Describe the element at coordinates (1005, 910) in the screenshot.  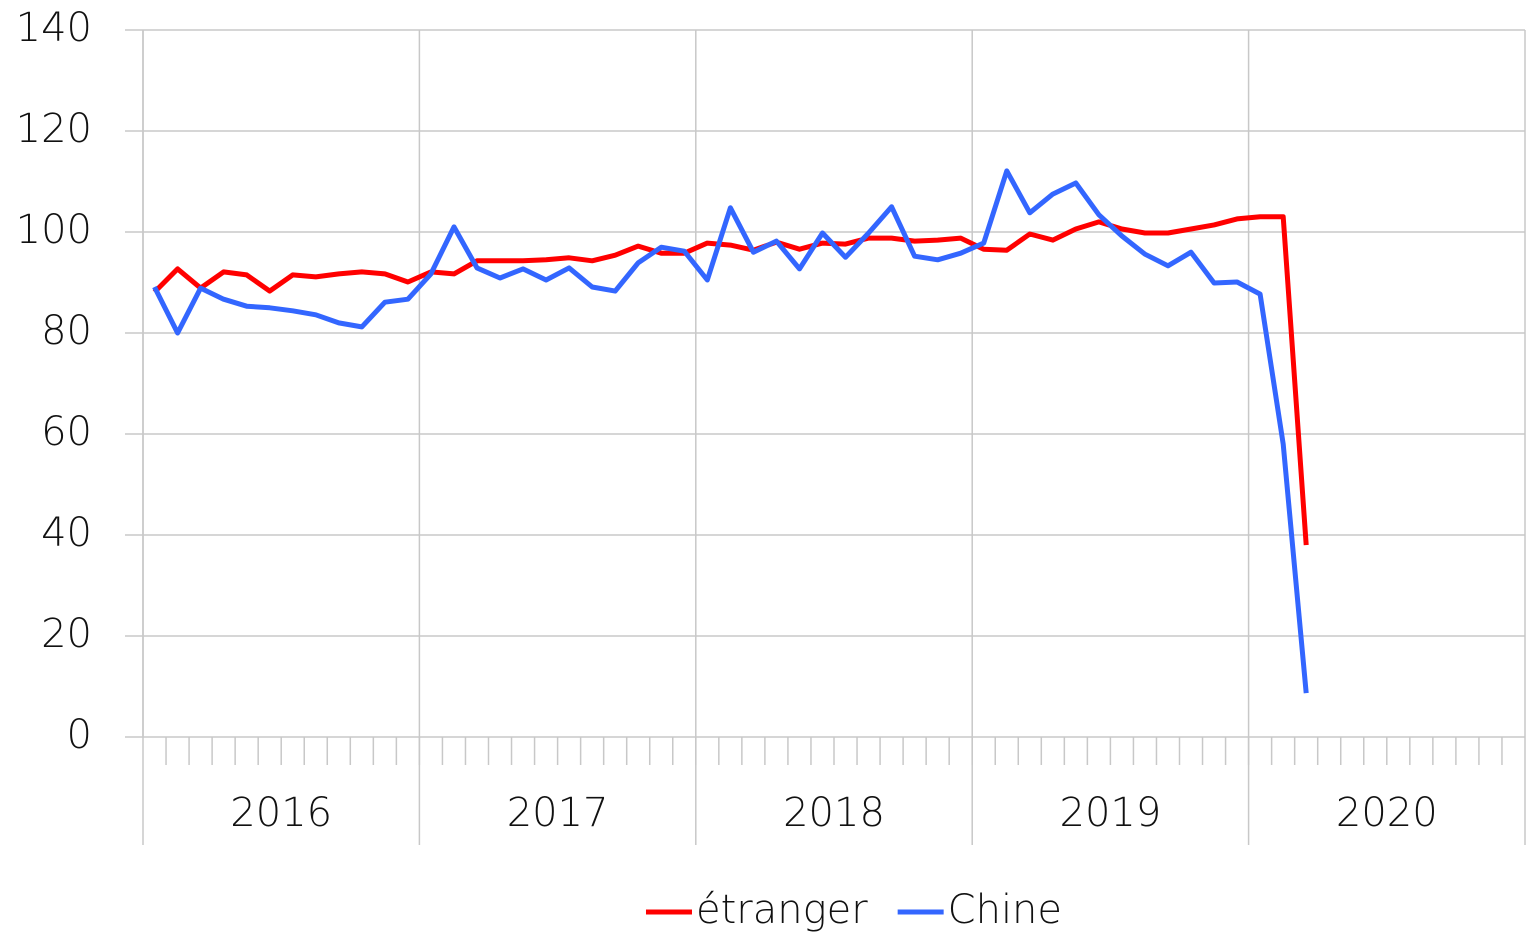
I see `legend-label: Chine` at that location.